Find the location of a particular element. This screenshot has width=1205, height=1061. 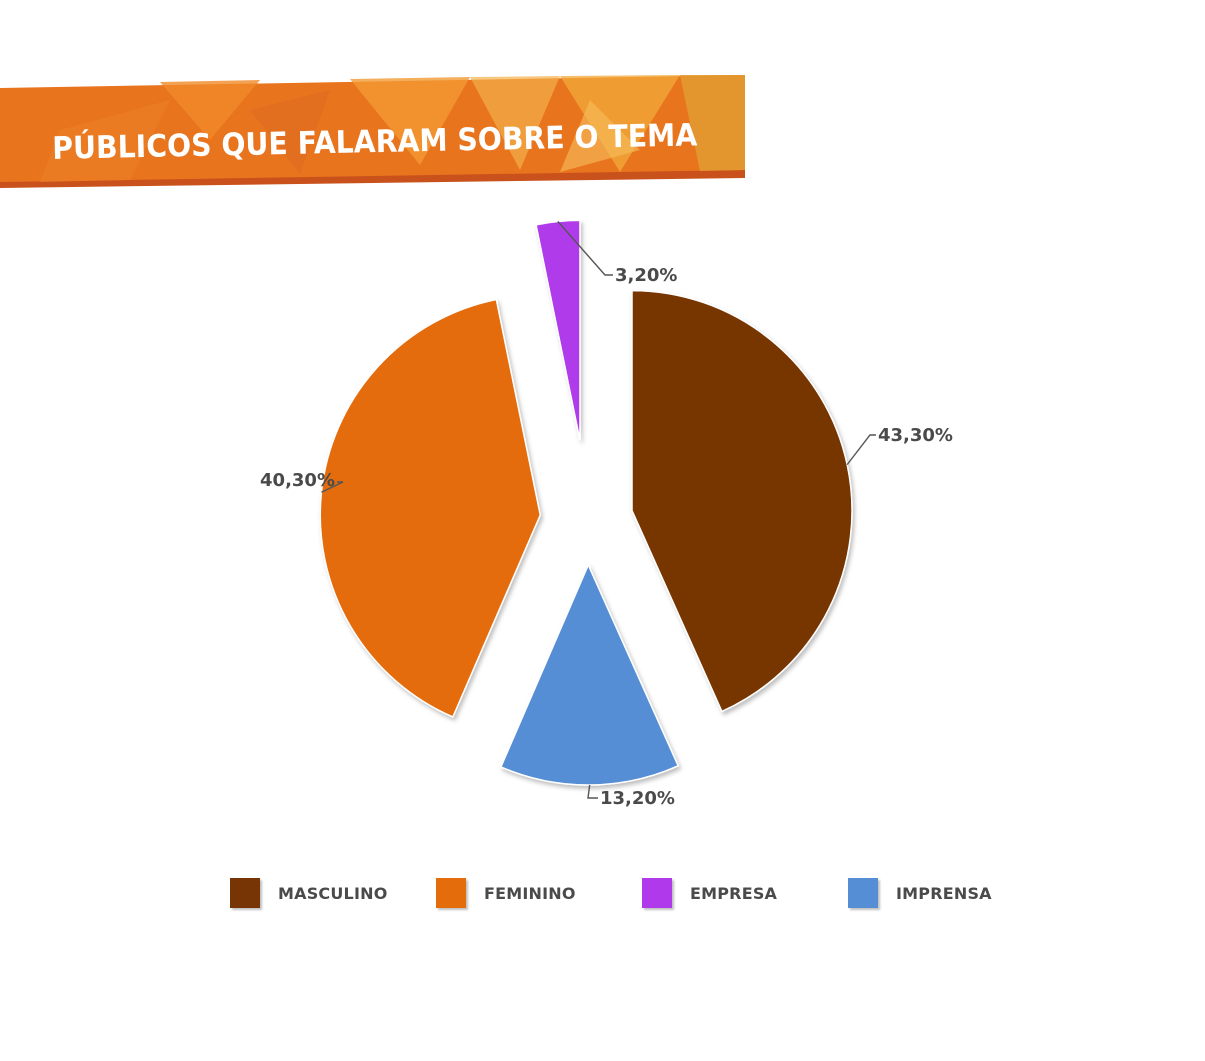

pie-slice-masculino is located at coordinates (742, 501).